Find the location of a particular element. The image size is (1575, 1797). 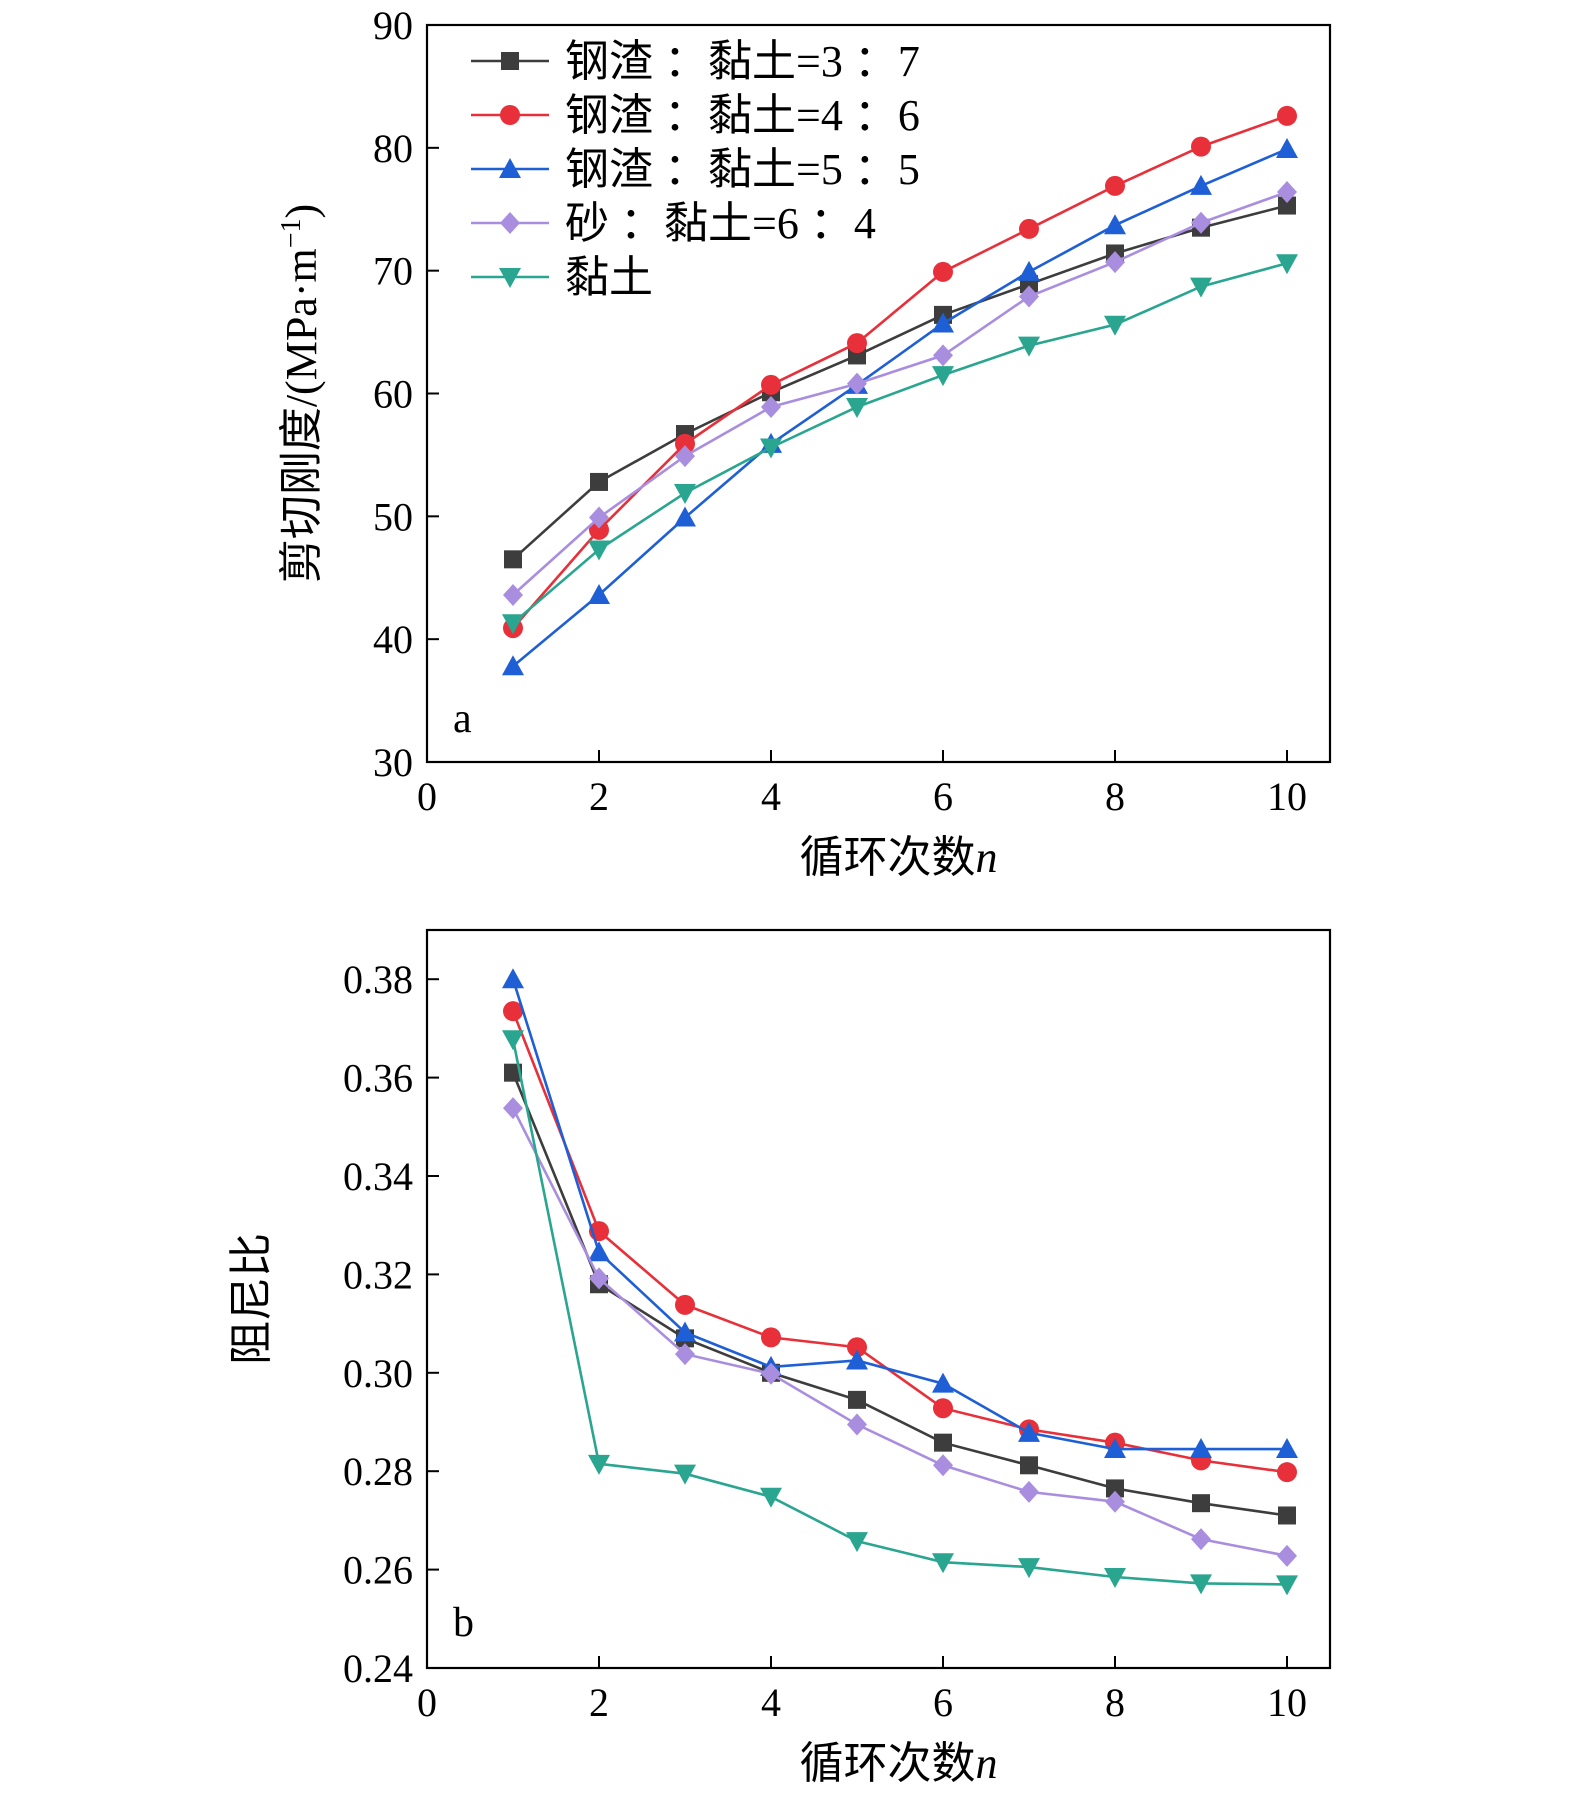

y-tick-label: 0.26 is located at coordinates (378, 1570).